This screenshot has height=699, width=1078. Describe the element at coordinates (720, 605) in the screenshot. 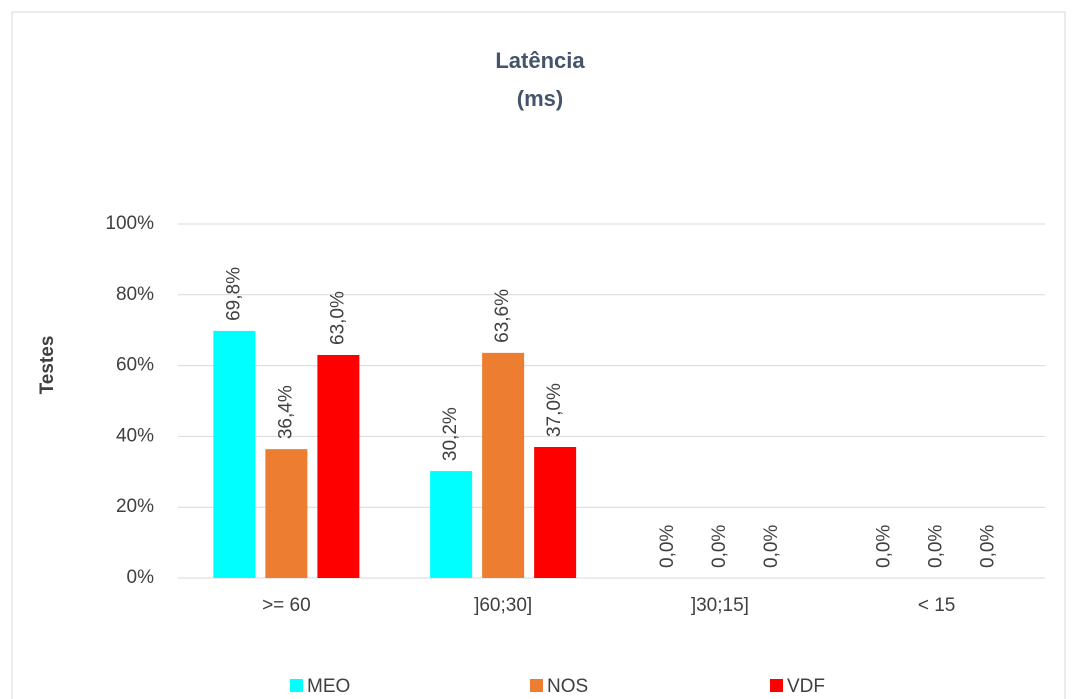

I see `x-tick-label: ]30;15]` at that location.